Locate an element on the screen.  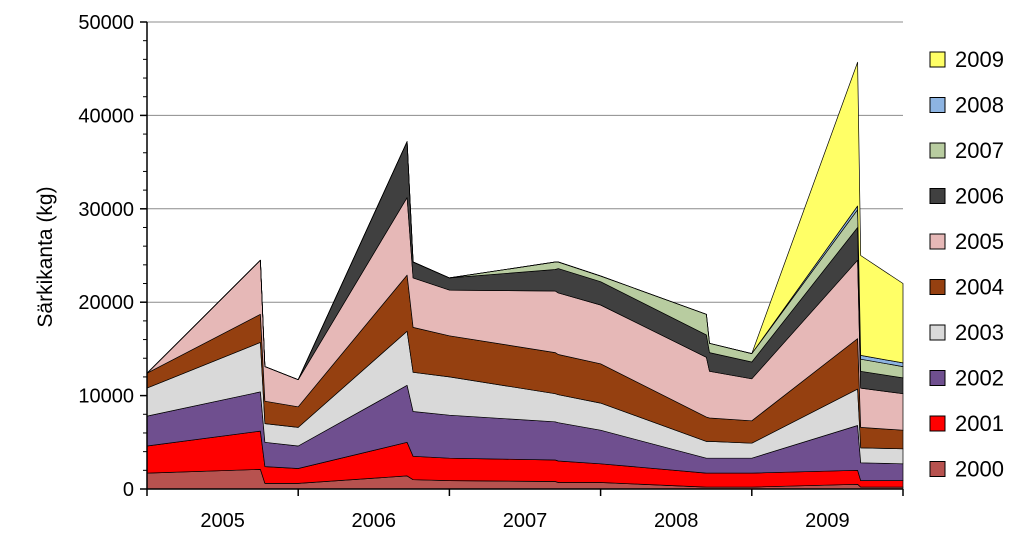
legend-swatch-2002 is located at coordinates (937, 378).